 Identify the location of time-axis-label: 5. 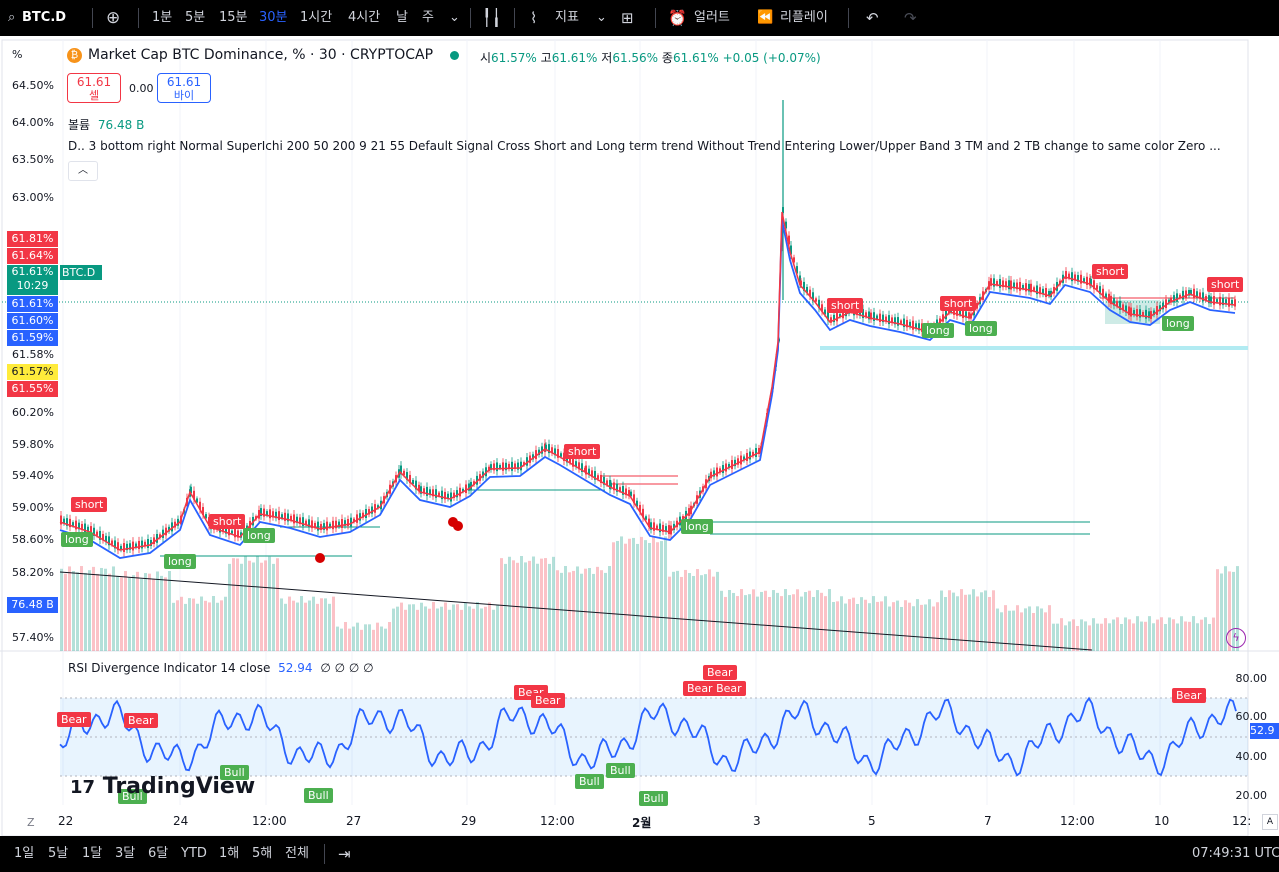
(872, 821).